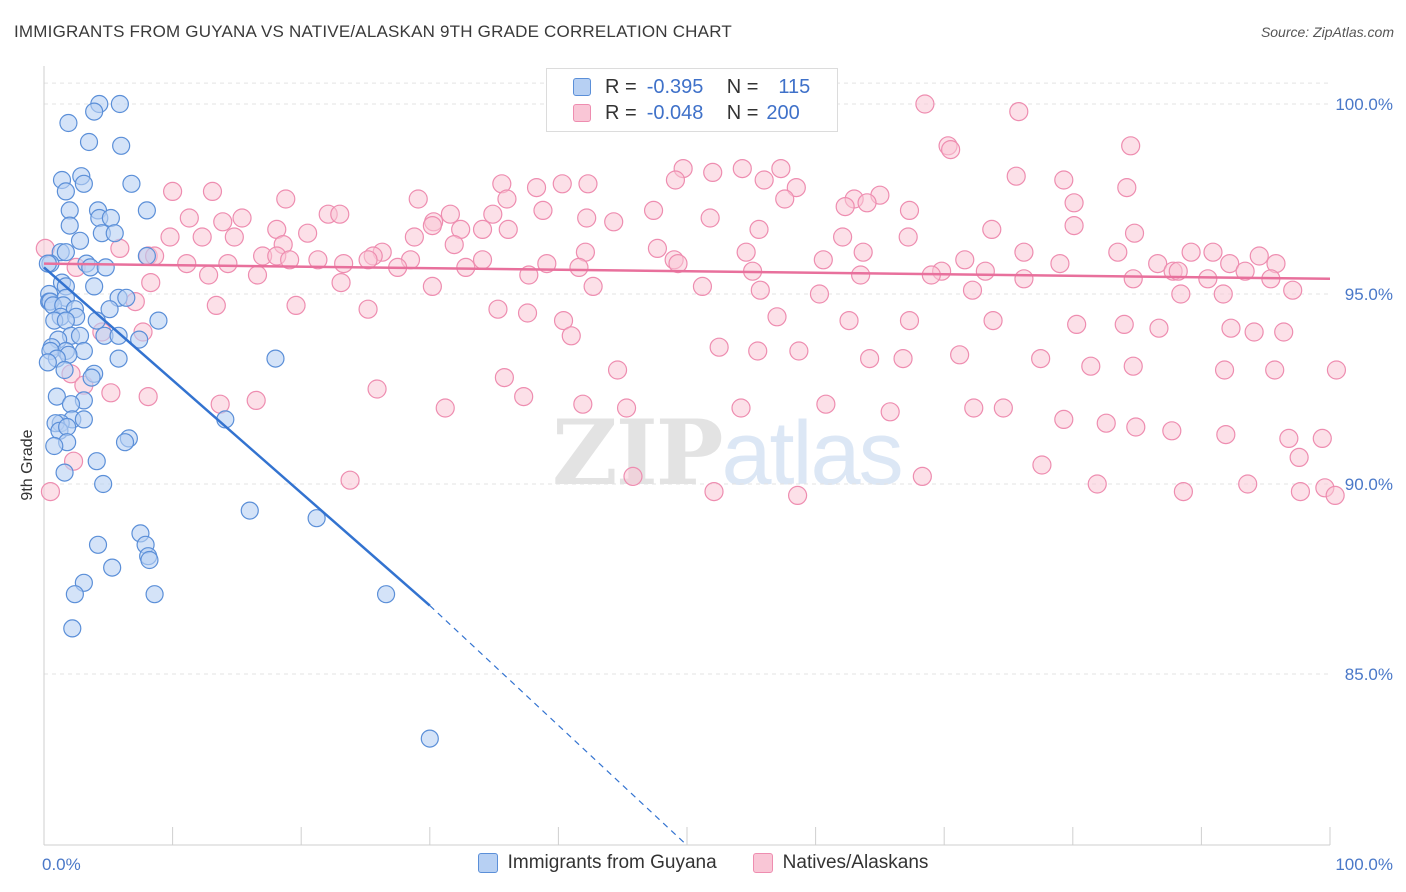  What do you see at coordinates (1327, 32) in the screenshot?
I see `source-label: Source: ZipAtlas.com` at bounding box center [1327, 32].